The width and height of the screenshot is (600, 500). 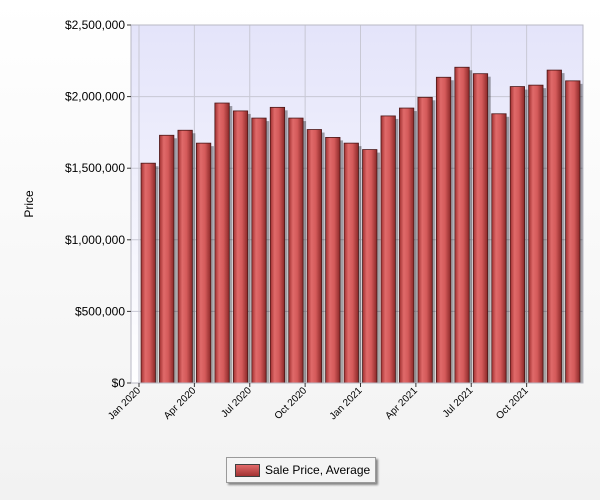 I want to click on y-tick-label: $500,000, so click(x=100, y=311).